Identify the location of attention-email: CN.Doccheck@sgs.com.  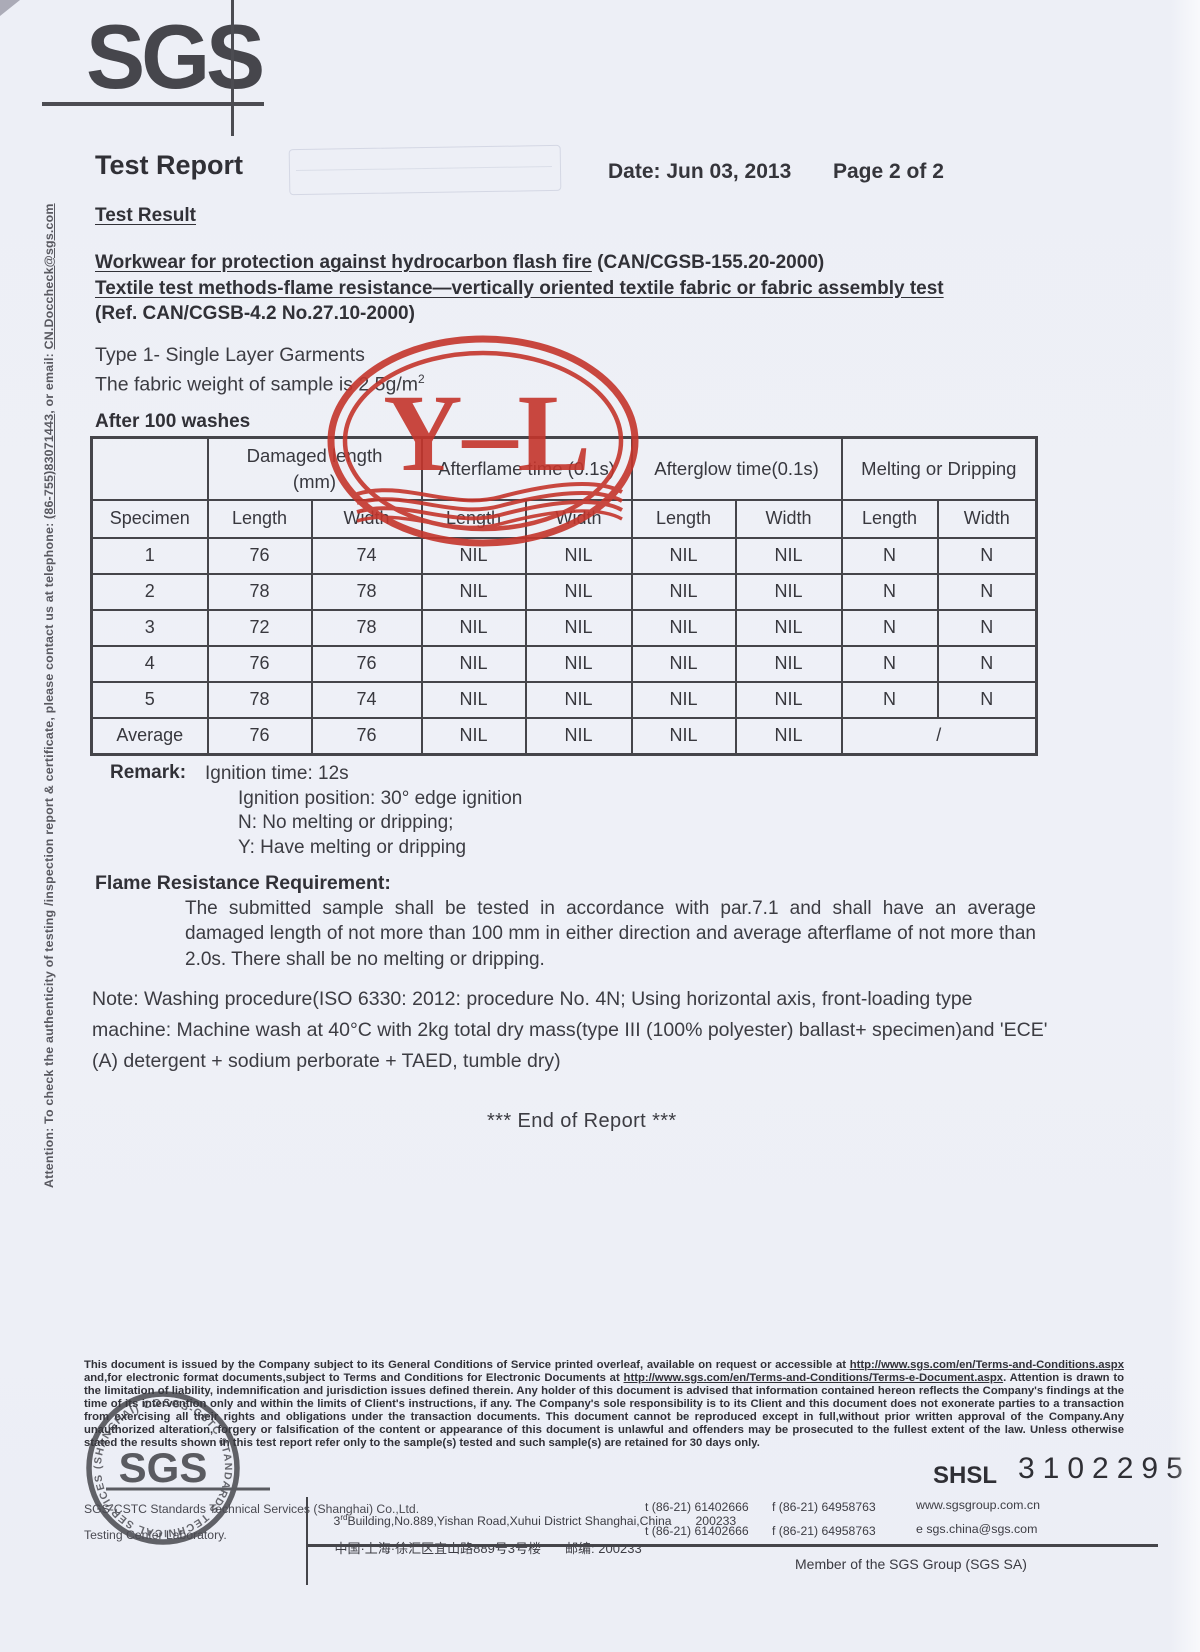
(49, 276).